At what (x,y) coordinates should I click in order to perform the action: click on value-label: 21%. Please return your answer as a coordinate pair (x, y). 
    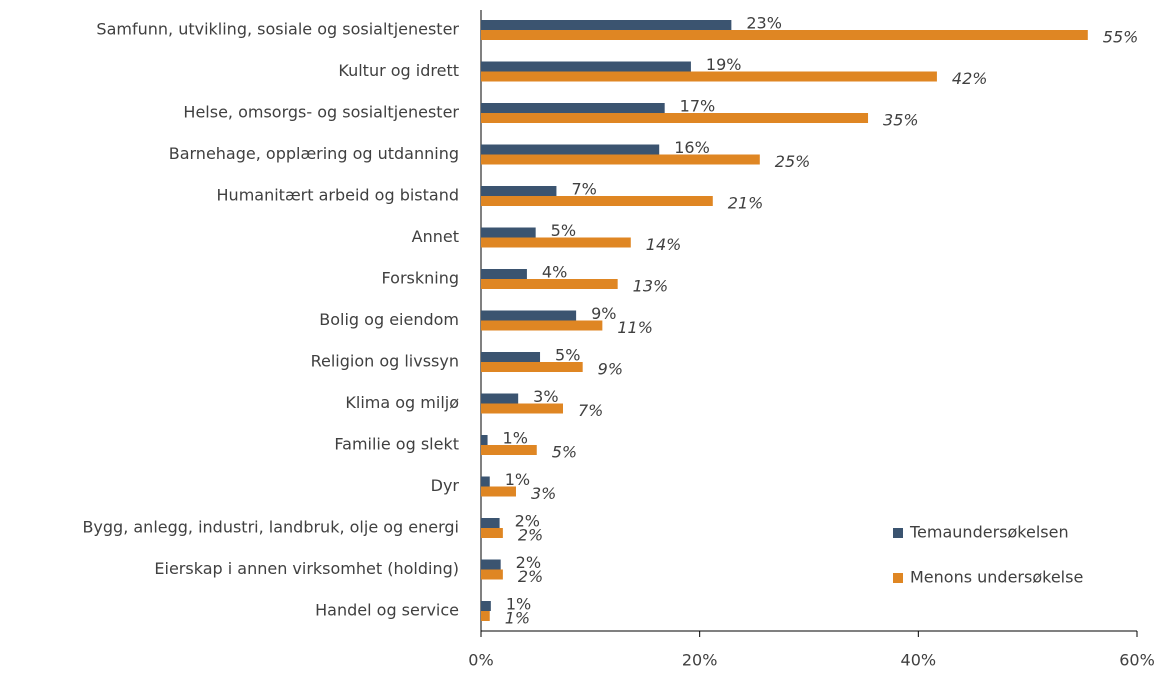
    Looking at the image, I should click on (746, 203).